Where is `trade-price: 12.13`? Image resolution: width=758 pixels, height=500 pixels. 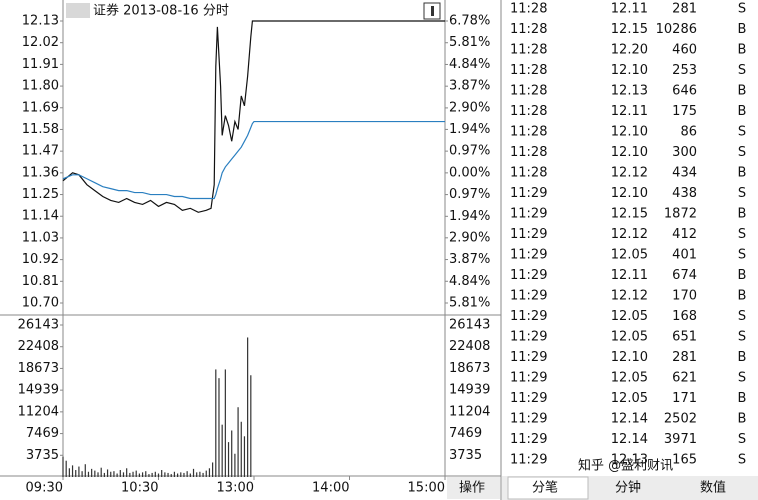 trade-price: 12.13 is located at coordinates (629, 91).